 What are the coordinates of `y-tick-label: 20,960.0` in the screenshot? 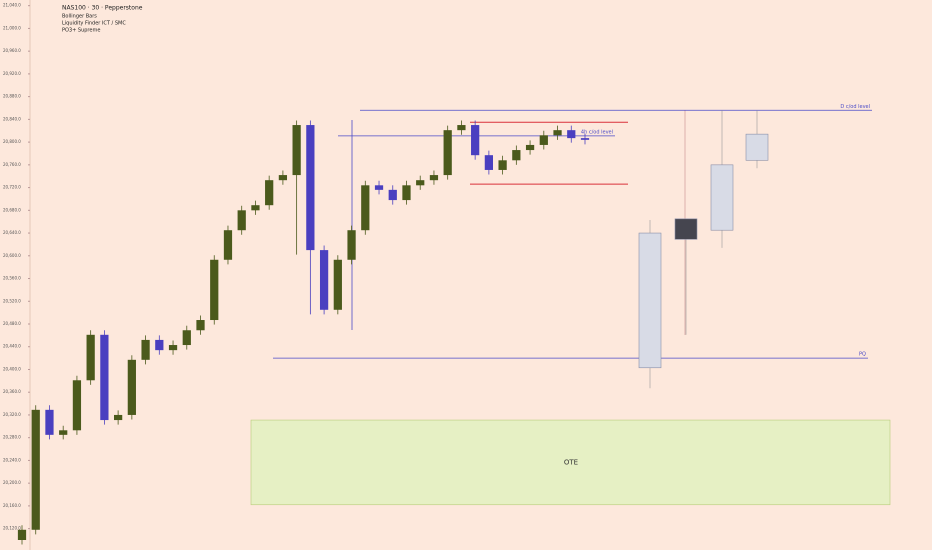 It's located at (12, 50).